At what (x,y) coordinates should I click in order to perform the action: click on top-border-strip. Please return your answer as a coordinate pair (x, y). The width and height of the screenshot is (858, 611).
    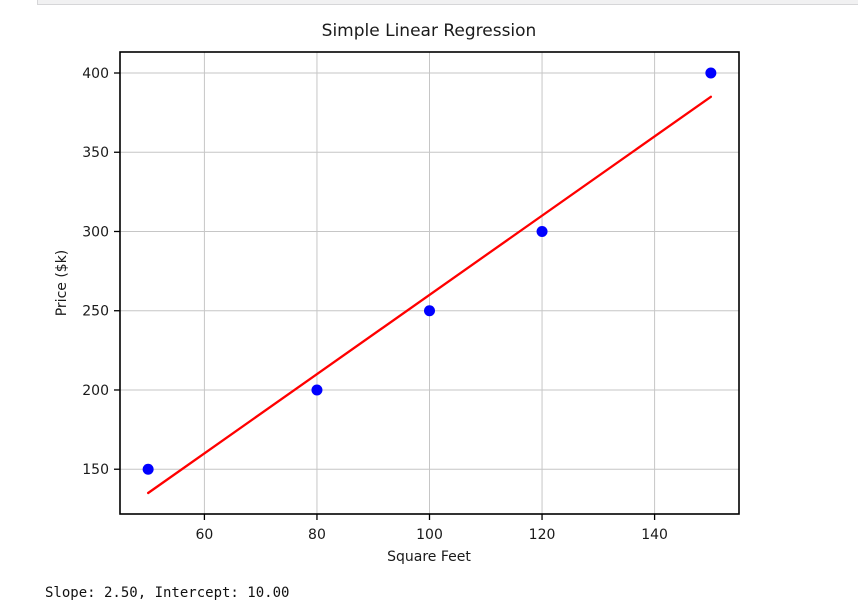
    Looking at the image, I should click on (447, 2).